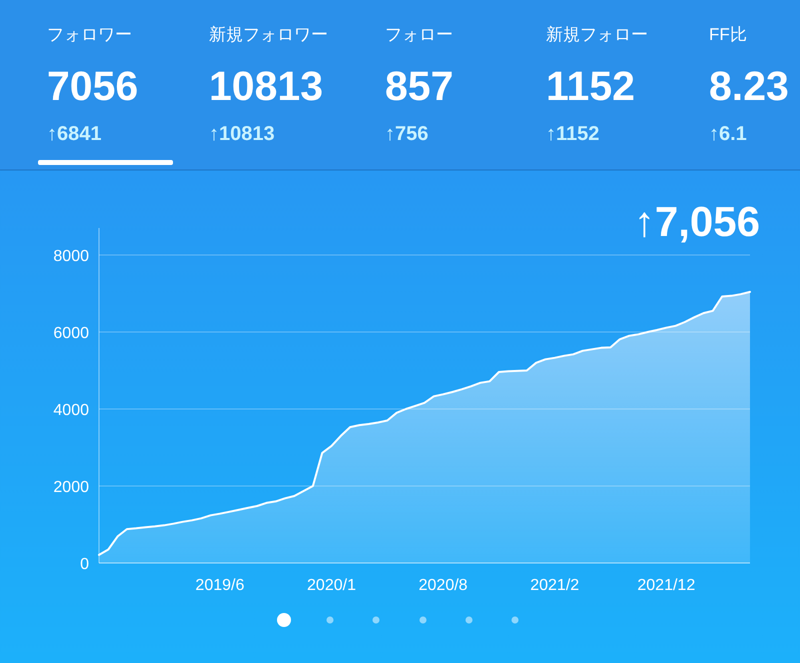 This screenshot has width=800, height=663. What do you see at coordinates (443, 585) in the screenshot?
I see `x-tick-label: 2020/8` at bounding box center [443, 585].